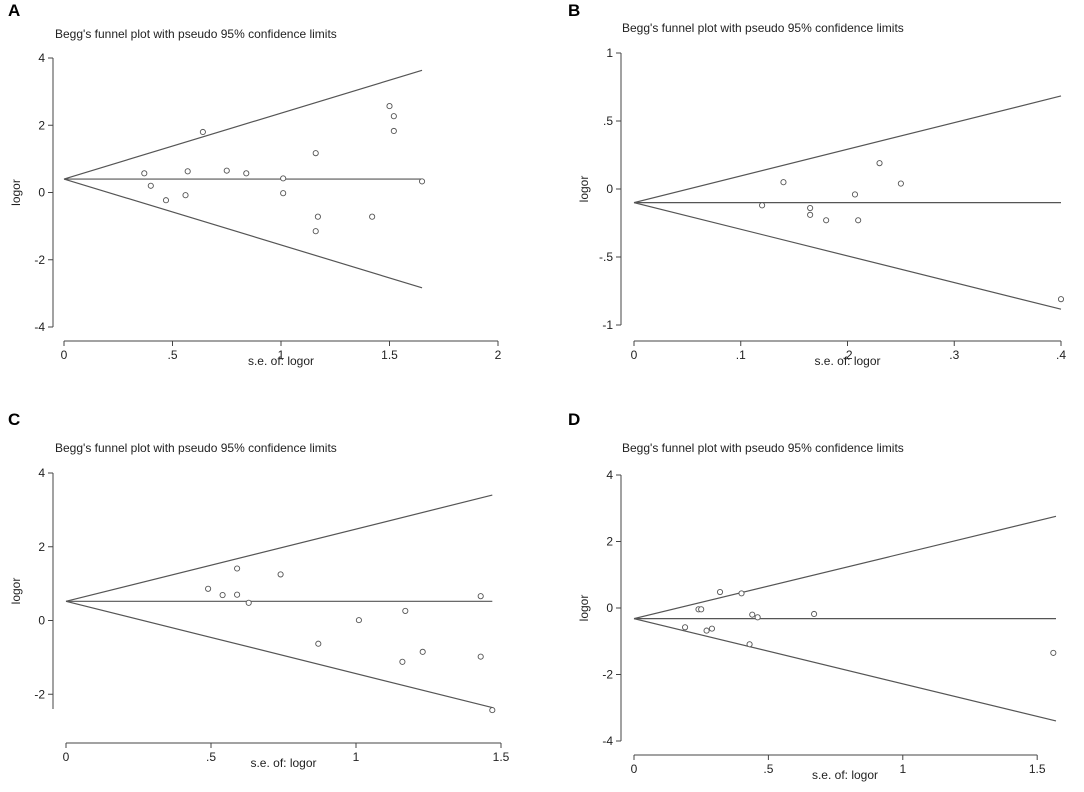 This screenshot has height=792, width=1084. What do you see at coordinates (954, 355) in the screenshot?
I see `x-tick-label: .3` at bounding box center [954, 355].